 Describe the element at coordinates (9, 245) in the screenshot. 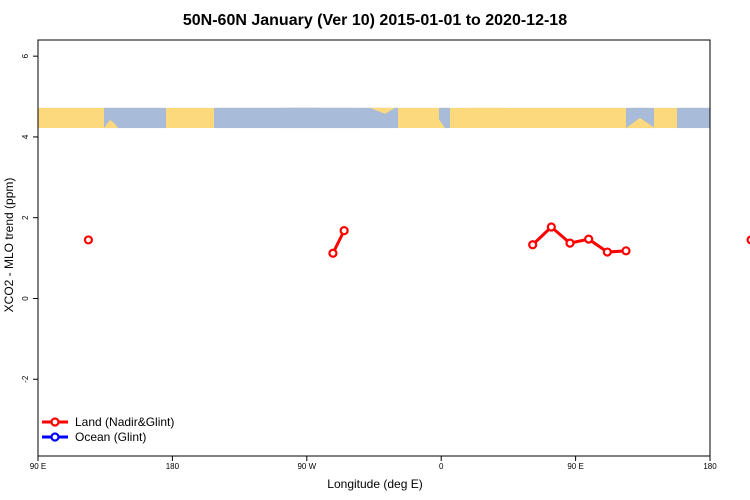

I see `y-axis-label: XCO2 - MLO trend (ppm)` at that location.